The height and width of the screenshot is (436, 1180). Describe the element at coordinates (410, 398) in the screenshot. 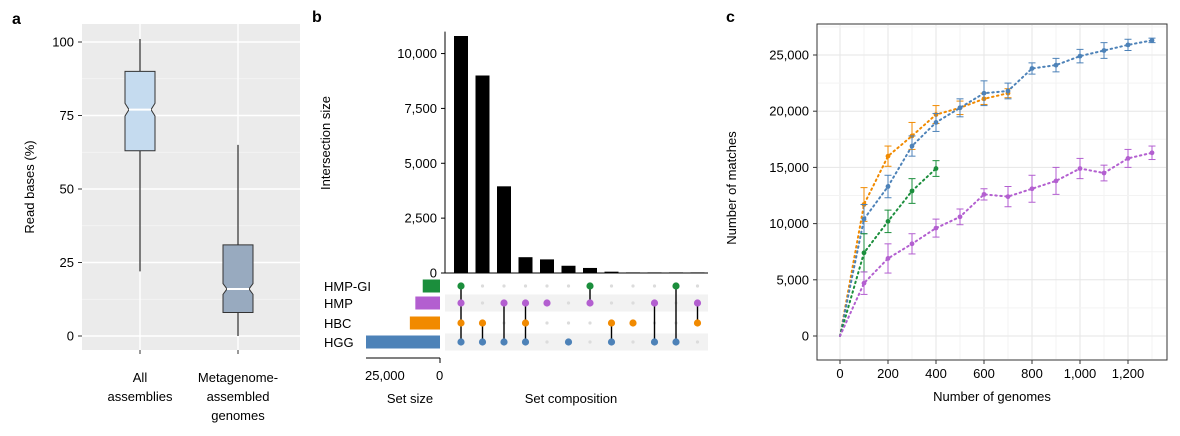

I see `setsize-axis-title: Set size` at that location.